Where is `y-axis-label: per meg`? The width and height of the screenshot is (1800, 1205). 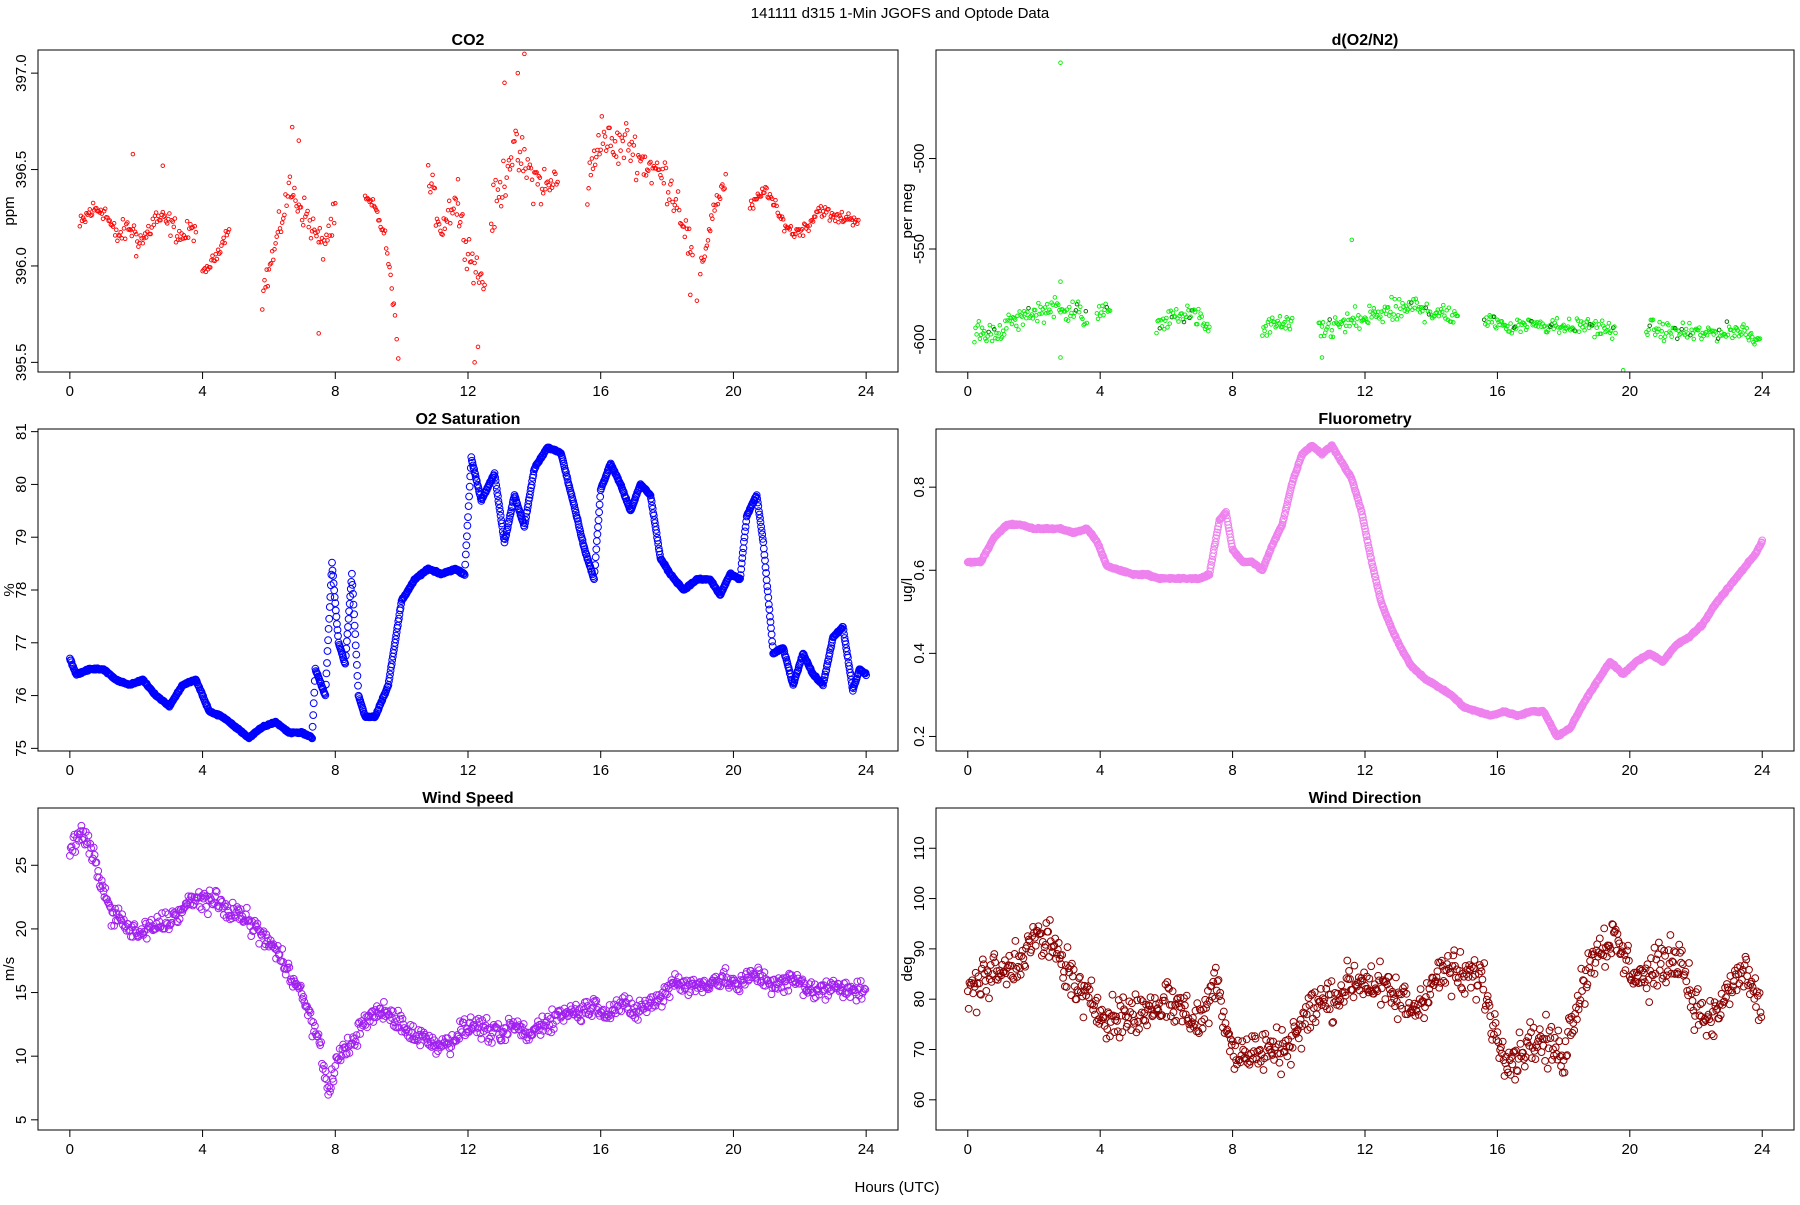 y-axis-label: per meg is located at coordinates (907, 210).